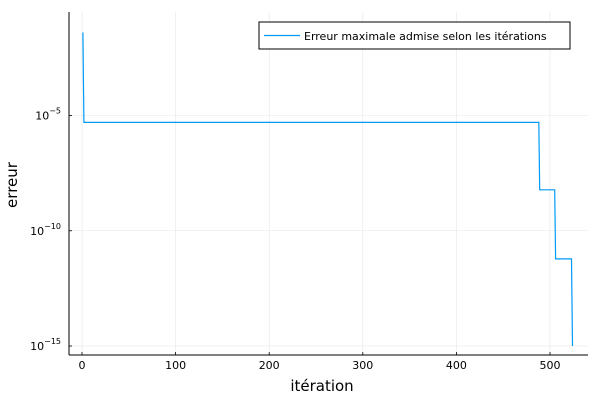 The image size is (600, 400). What do you see at coordinates (45, 345) in the screenshot?
I see `y-tick-label: 10−15` at bounding box center [45, 345].